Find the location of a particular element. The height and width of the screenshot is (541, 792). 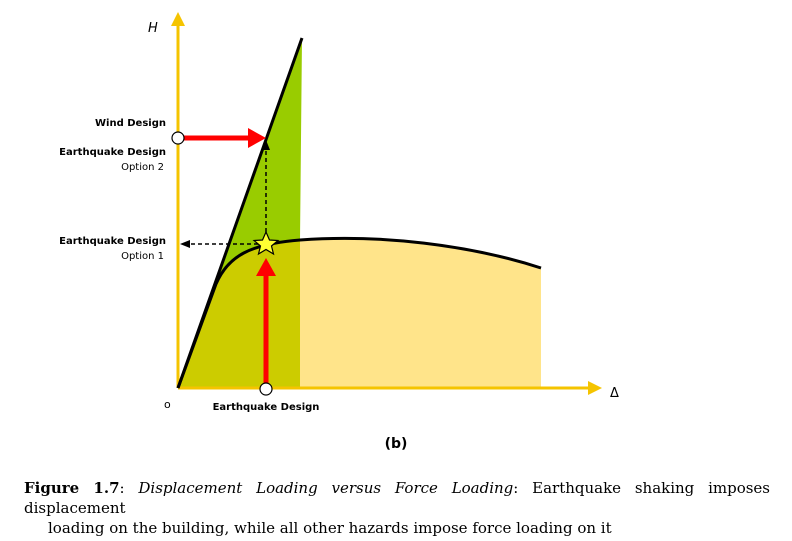

capacity-region is located at coordinates (420, 313).